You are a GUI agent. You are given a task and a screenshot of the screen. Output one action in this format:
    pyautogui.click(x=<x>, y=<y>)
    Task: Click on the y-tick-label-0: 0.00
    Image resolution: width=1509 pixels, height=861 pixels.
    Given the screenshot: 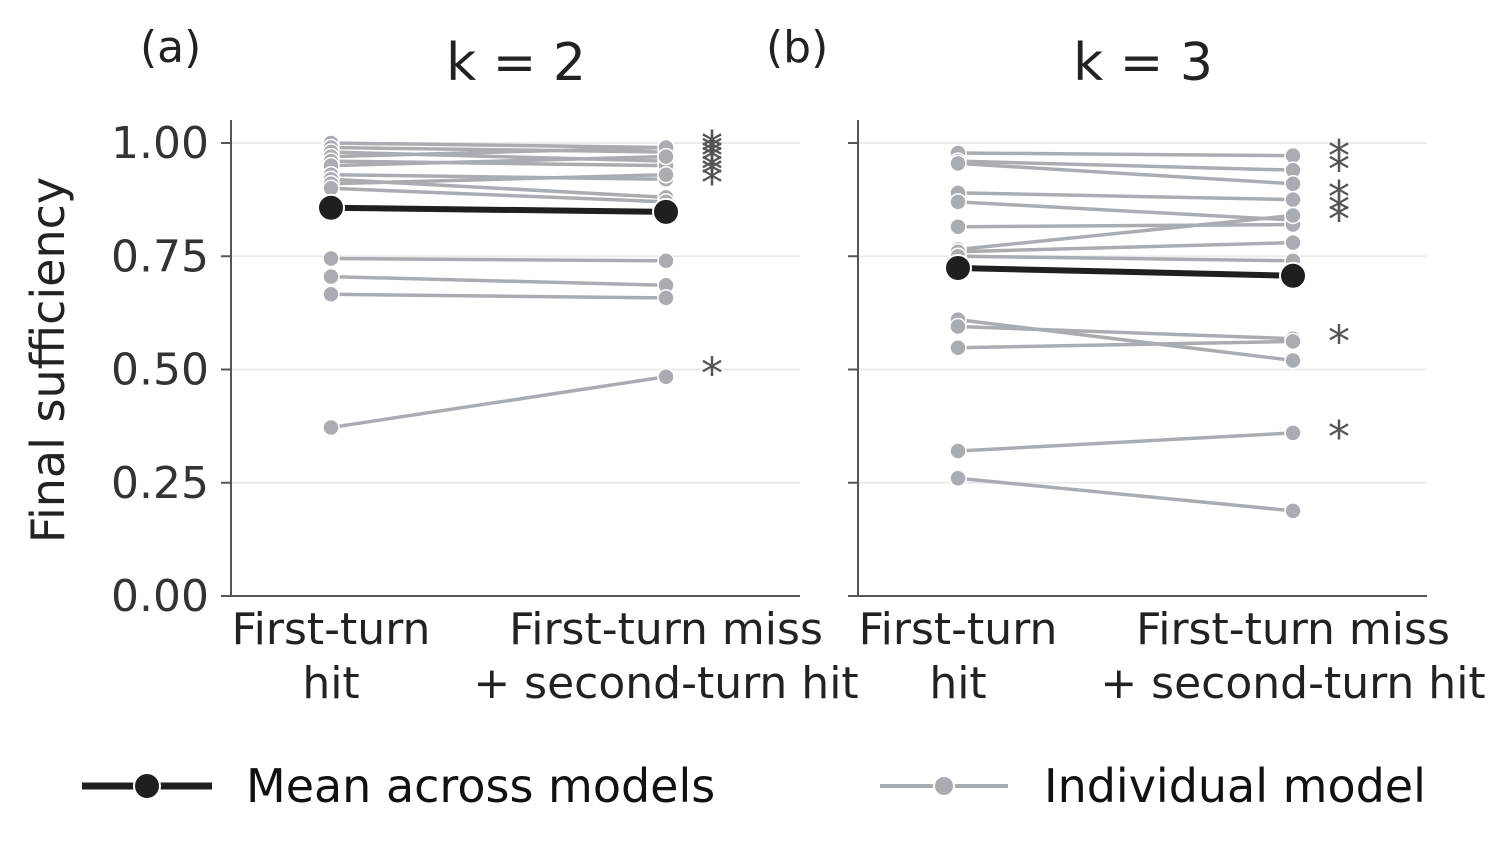 What is the action you would take?
    pyautogui.click(x=160, y=596)
    